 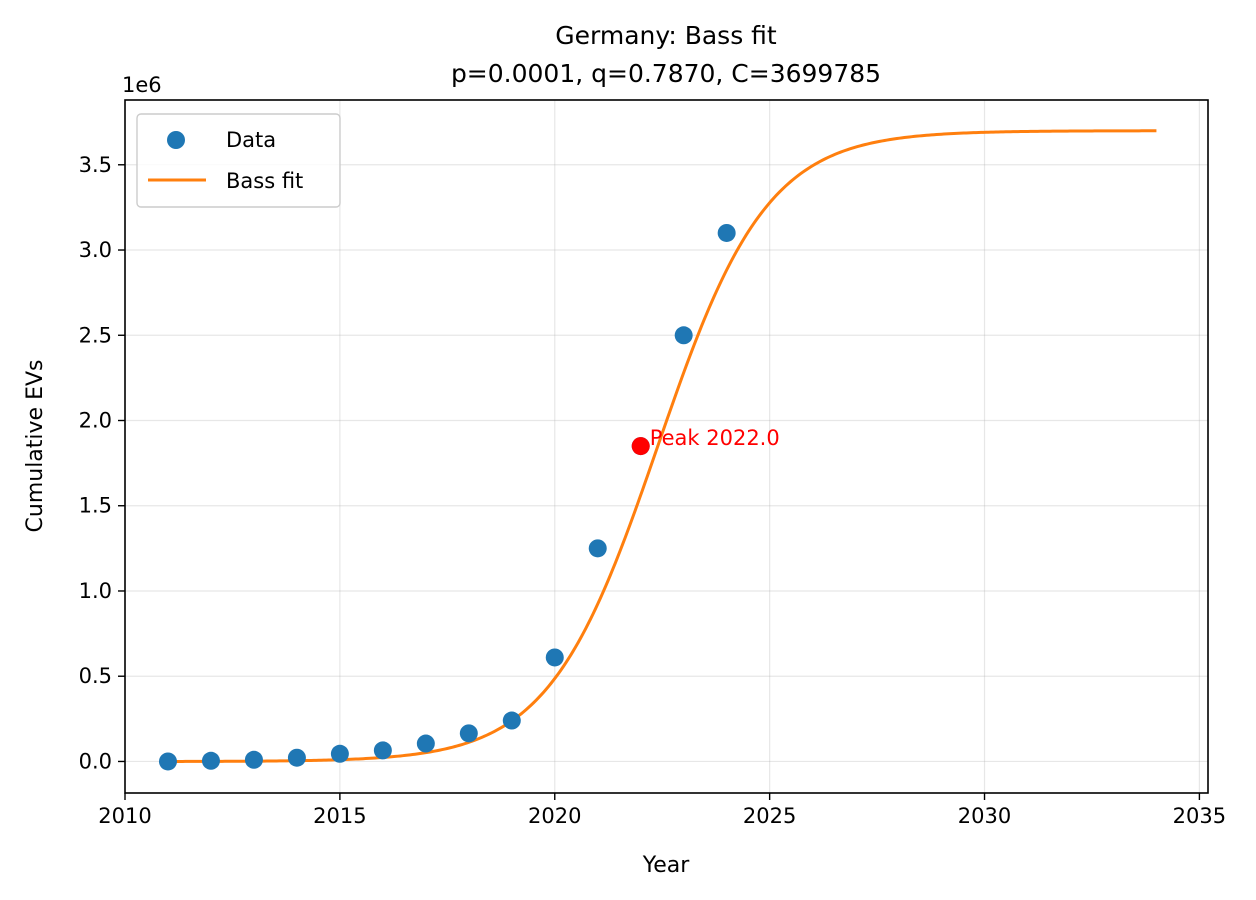 What do you see at coordinates (662, 810) in the screenshot?
I see `x-axis-ticks: 2010 2015 2020 2025 2030 2035` at bounding box center [662, 810].